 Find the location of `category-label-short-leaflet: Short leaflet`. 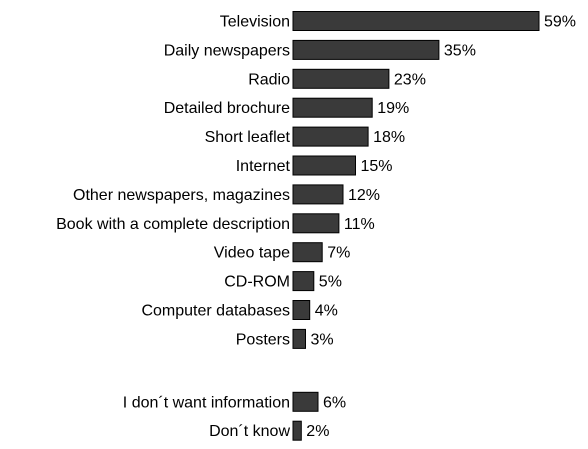

category-label-short-leaflet: Short leaflet is located at coordinates (248, 137).